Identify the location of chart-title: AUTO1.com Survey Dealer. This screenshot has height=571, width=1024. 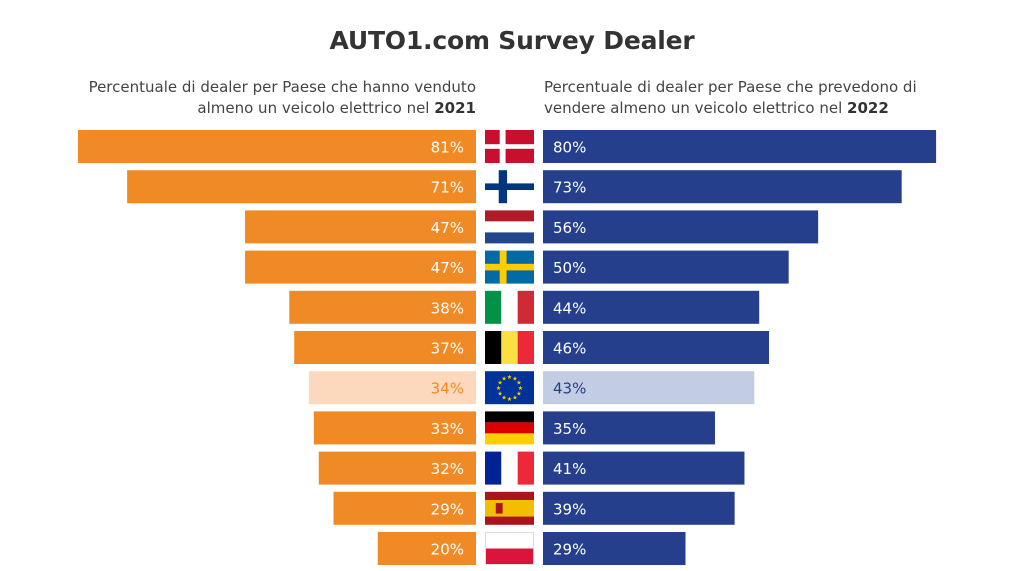
(512, 40).